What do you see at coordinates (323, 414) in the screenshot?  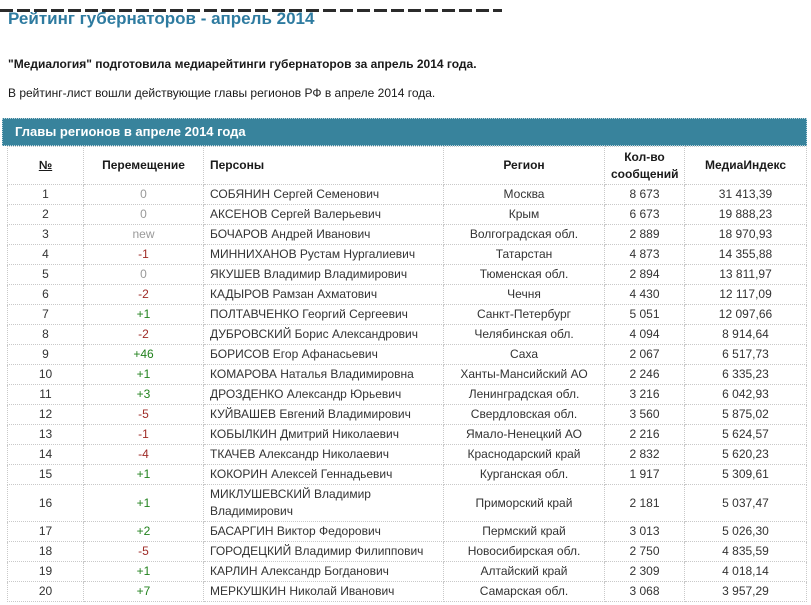 I see `cell-person: КУЙВАШЕВ Евгений Владимирович` at bounding box center [323, 414].